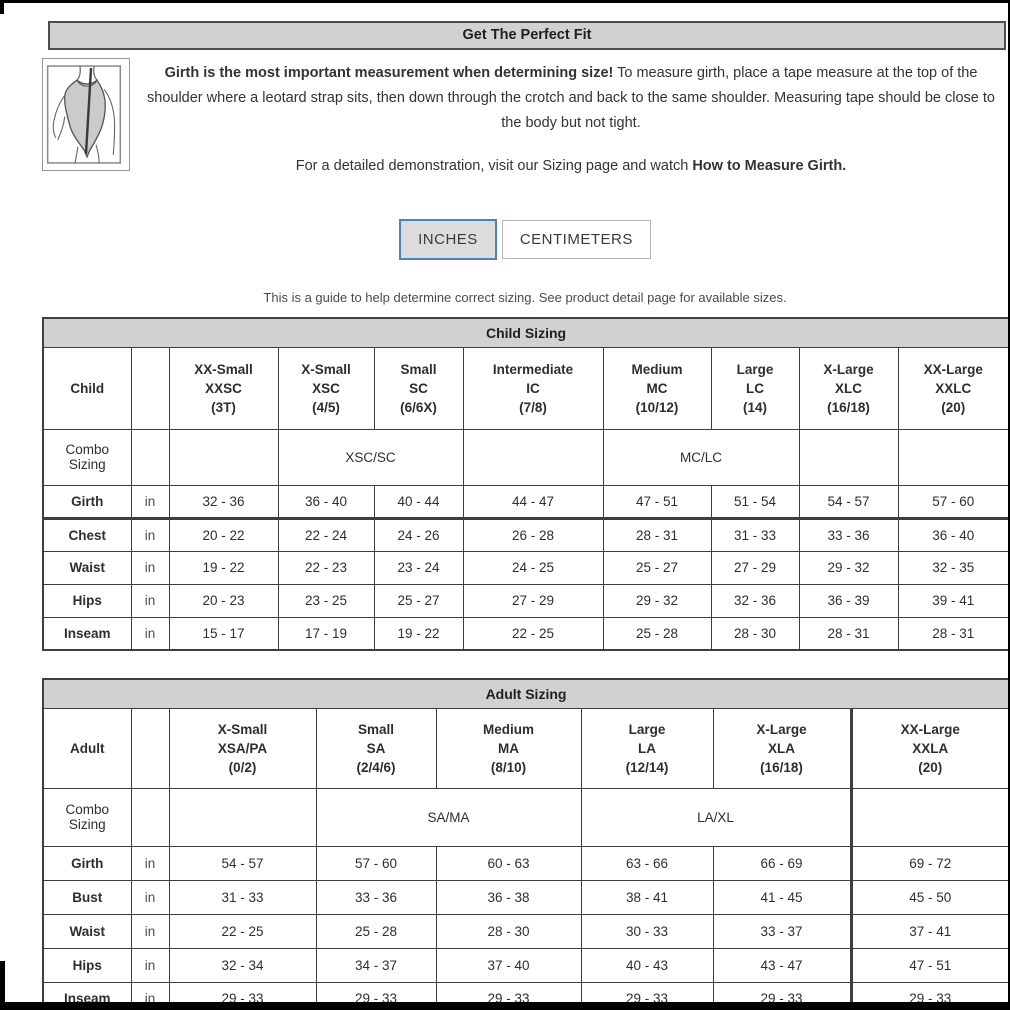 Image resolution: width=1010 pixels, height=1010 pixels. What do you see at coordinates (418, 567) in the screenshot?
I see `size-cell: 23 - 24` at bounding box center [418, 567].